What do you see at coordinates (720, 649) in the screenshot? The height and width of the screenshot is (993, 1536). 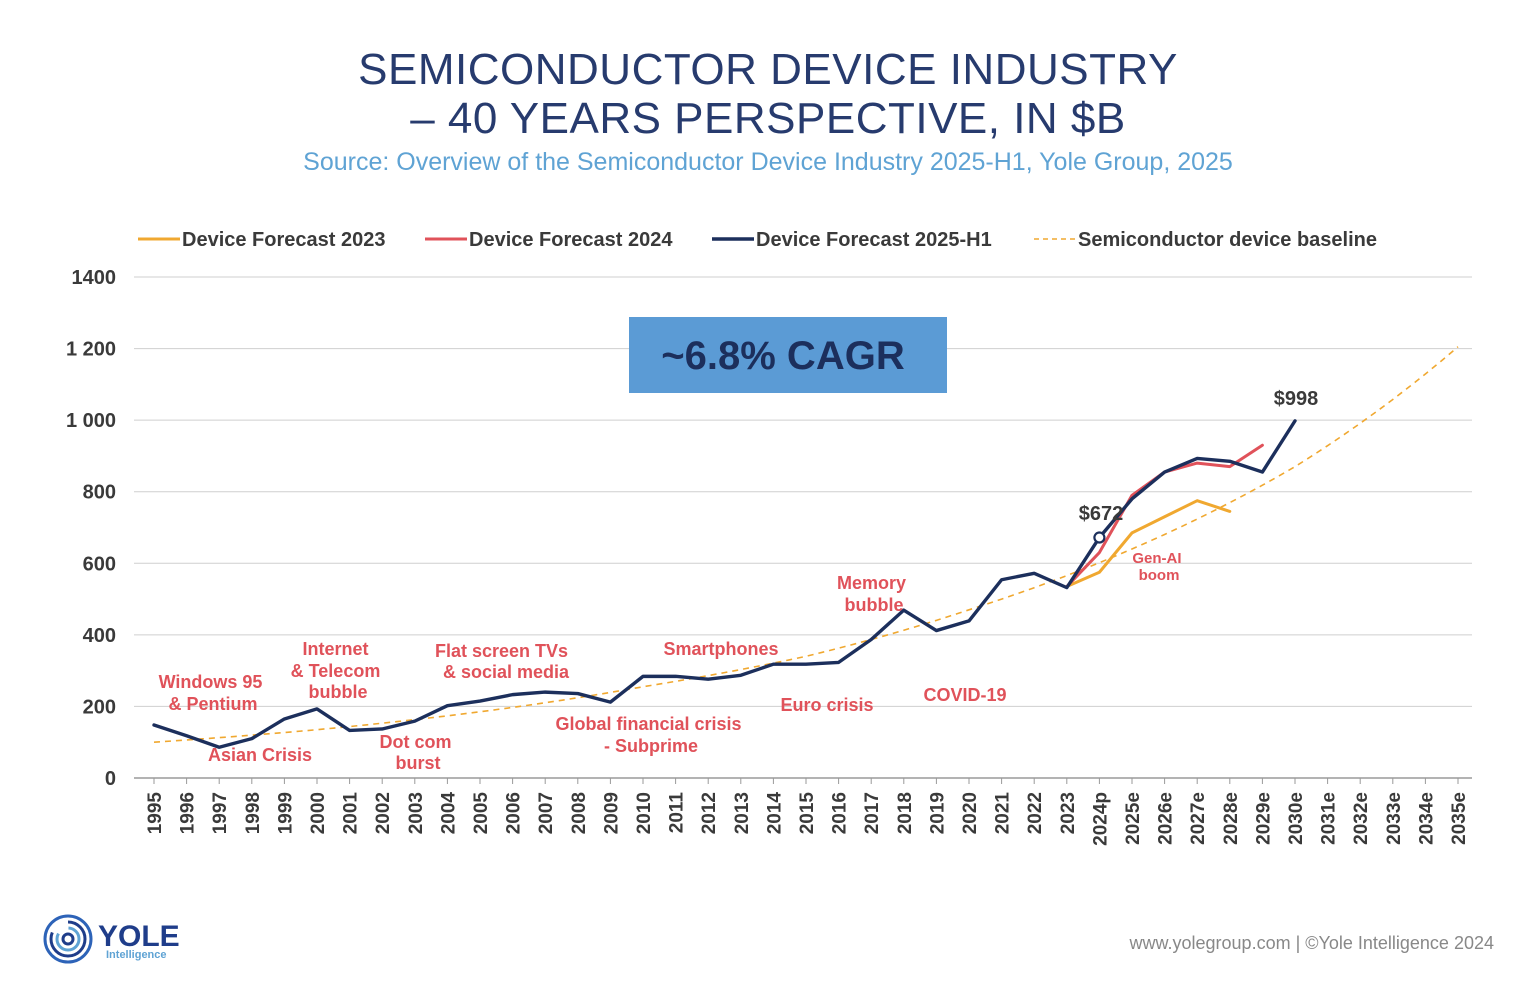 I see `annotation-smartphones: Smartphones` at bounding box center [720, 649].